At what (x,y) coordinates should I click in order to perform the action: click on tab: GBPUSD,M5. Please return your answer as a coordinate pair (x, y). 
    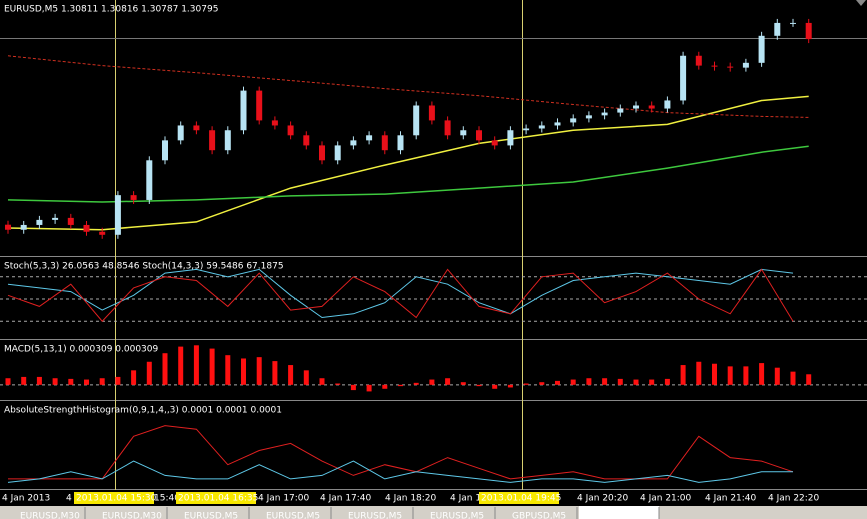
    Looking at the image, I should click on (539, 515).